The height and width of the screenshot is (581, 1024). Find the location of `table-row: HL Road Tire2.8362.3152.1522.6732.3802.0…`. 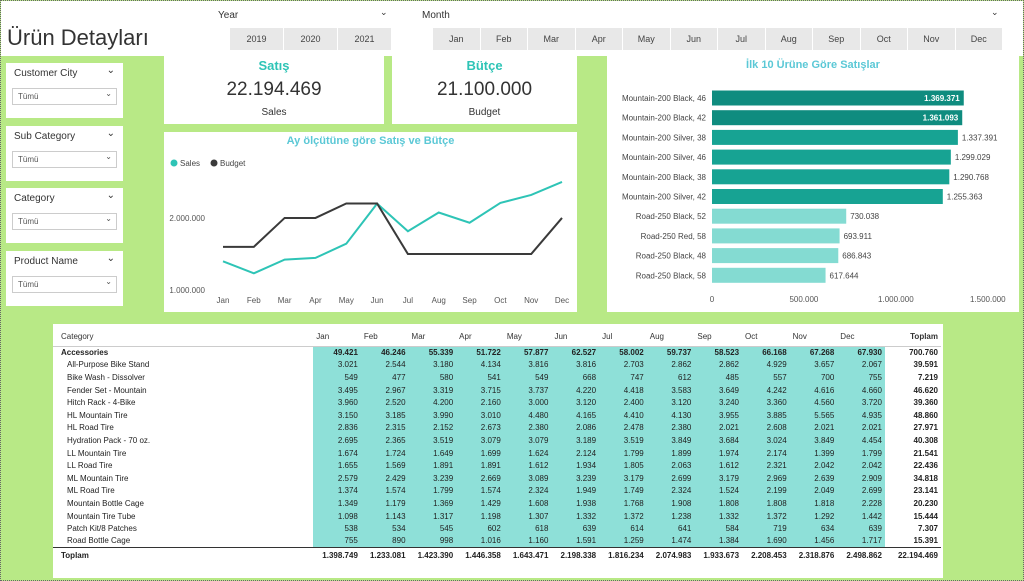

table-row: HL Road Tire2.8362.3152.1522.6732.3802.0… is located at coordinates (497, 428).